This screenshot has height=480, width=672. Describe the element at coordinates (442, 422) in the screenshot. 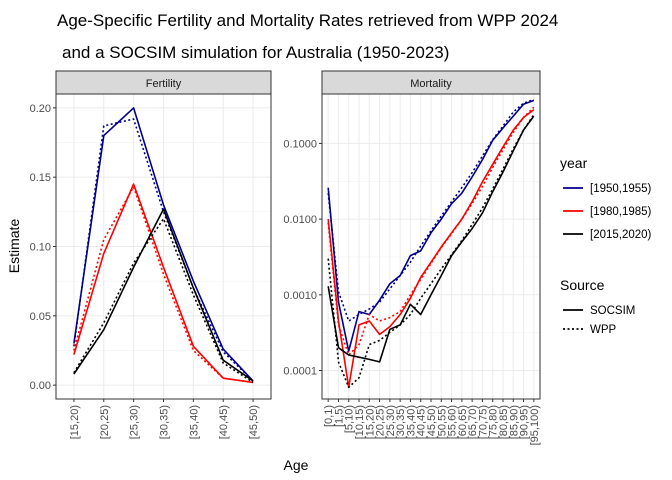

I see `x-tick-label: [50,55)` at that location.